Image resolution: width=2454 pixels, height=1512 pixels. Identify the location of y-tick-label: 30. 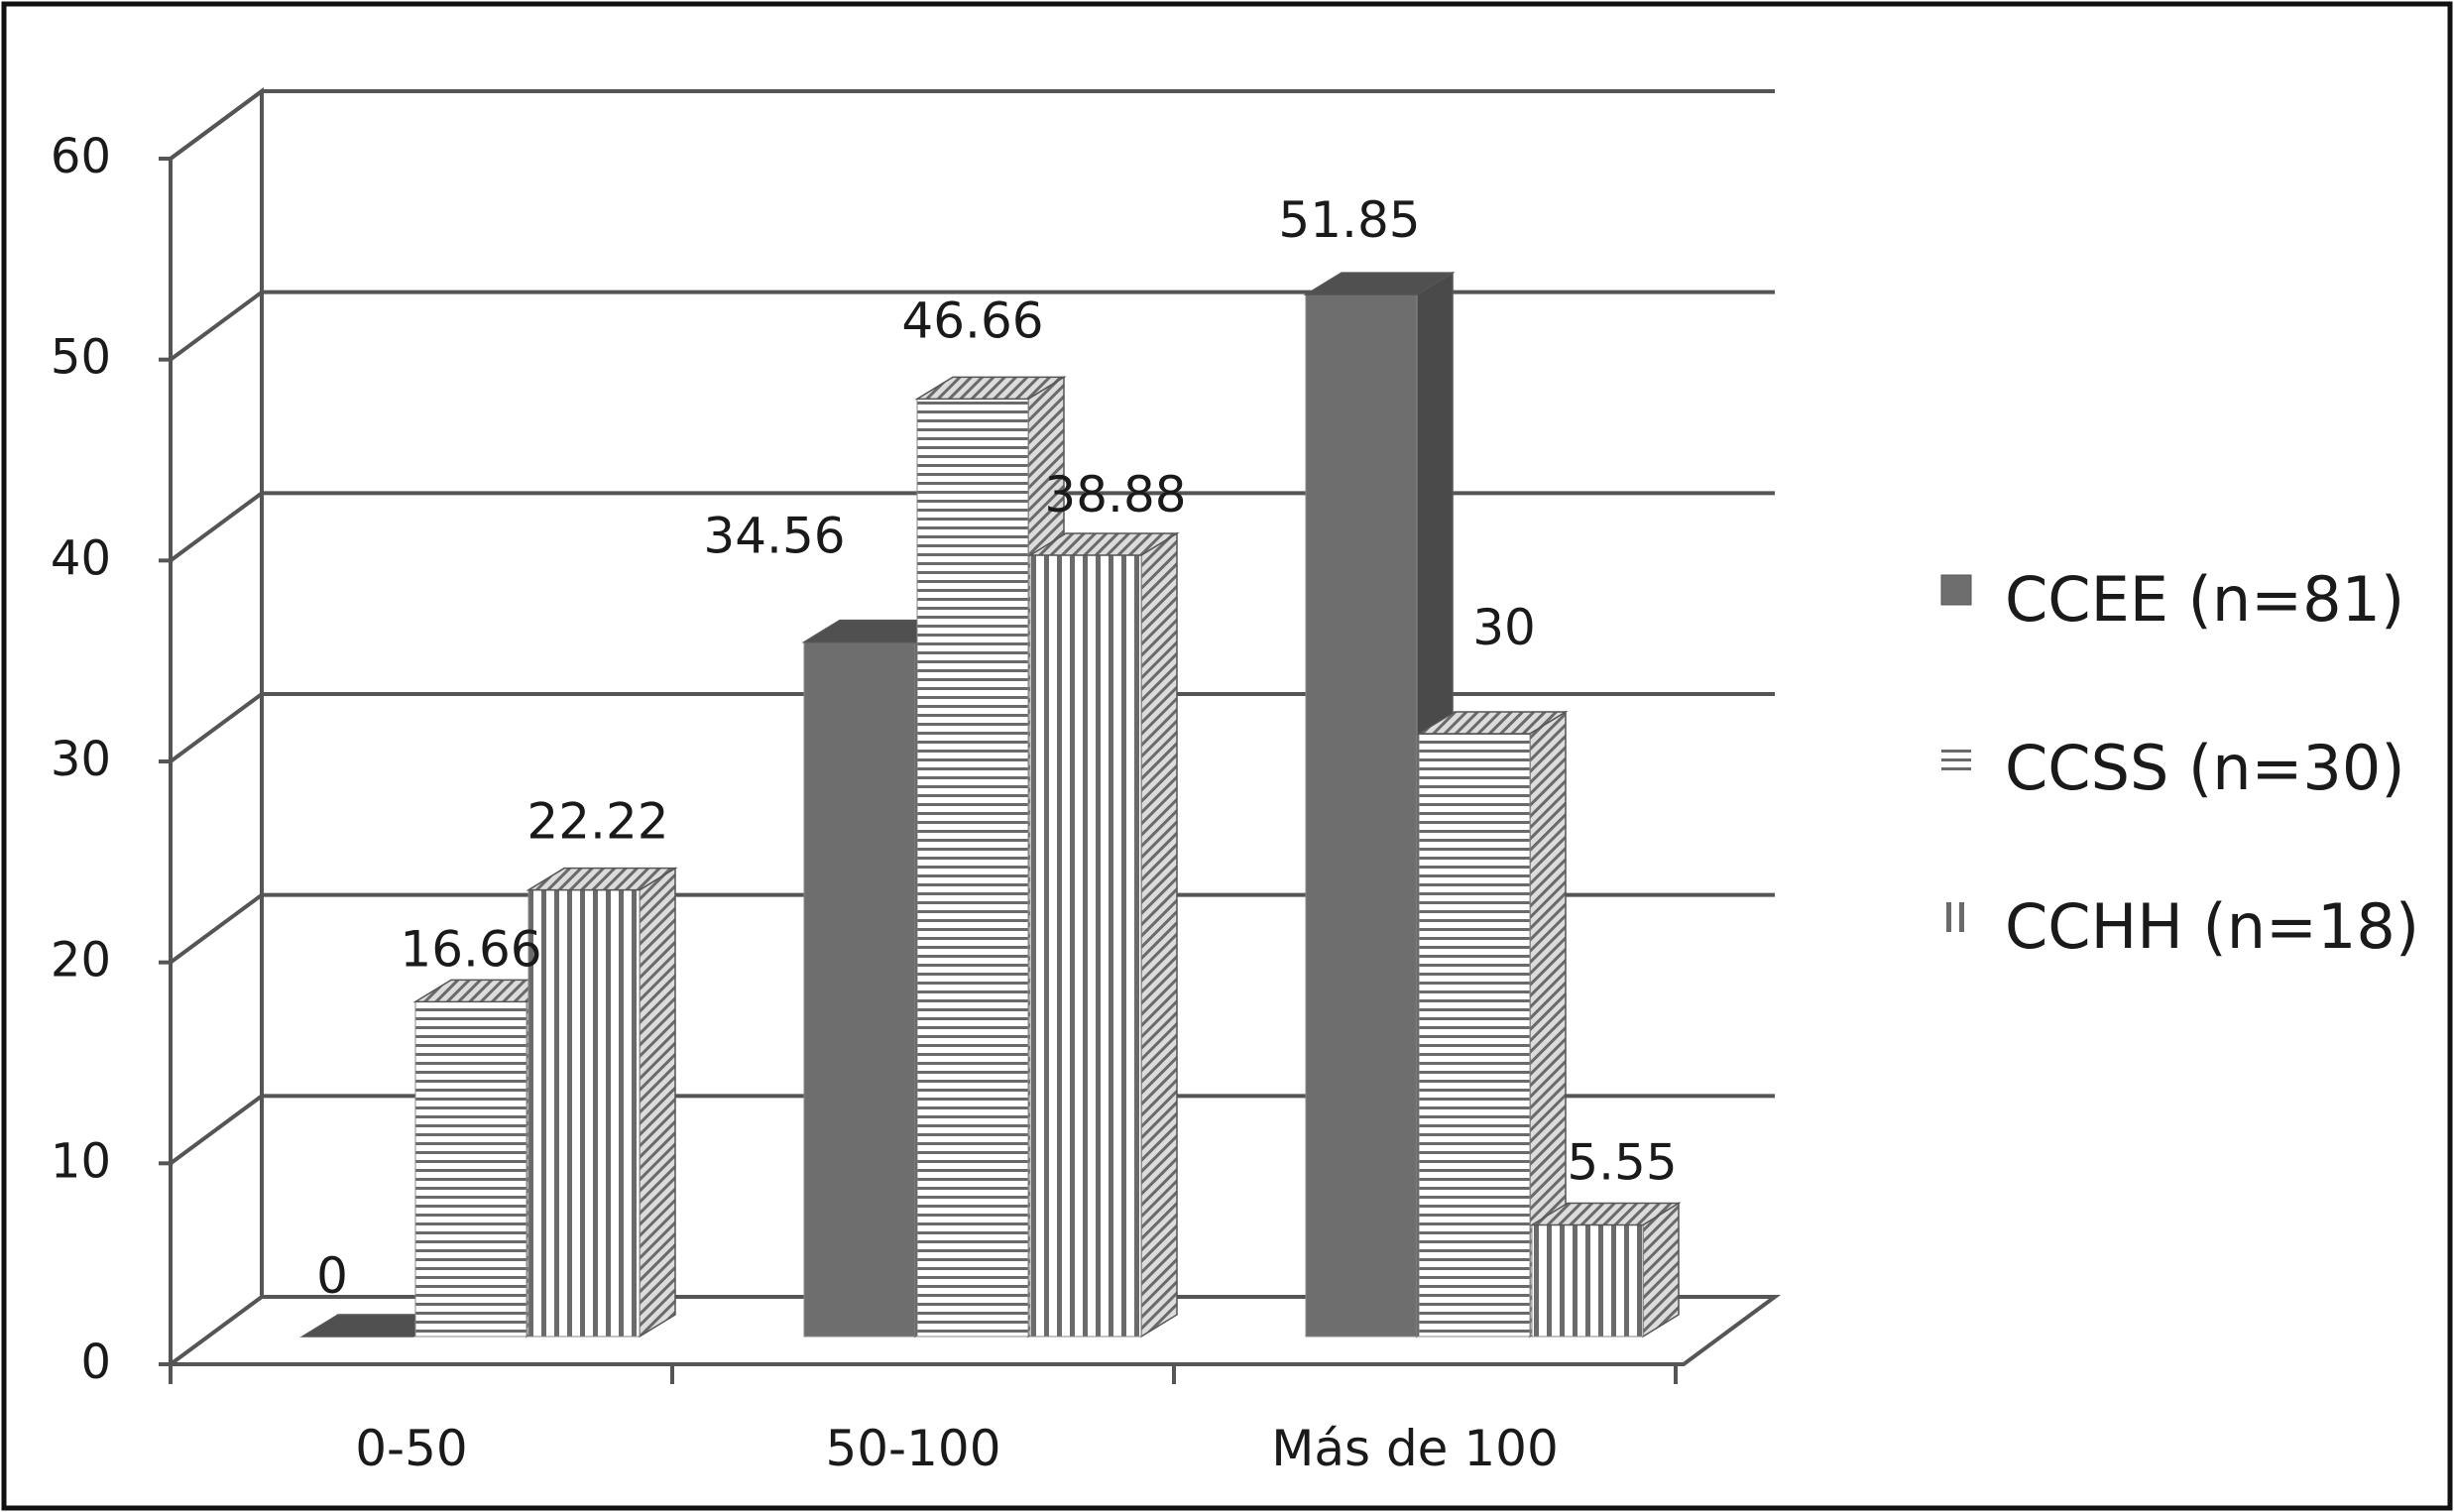
(81, 759).